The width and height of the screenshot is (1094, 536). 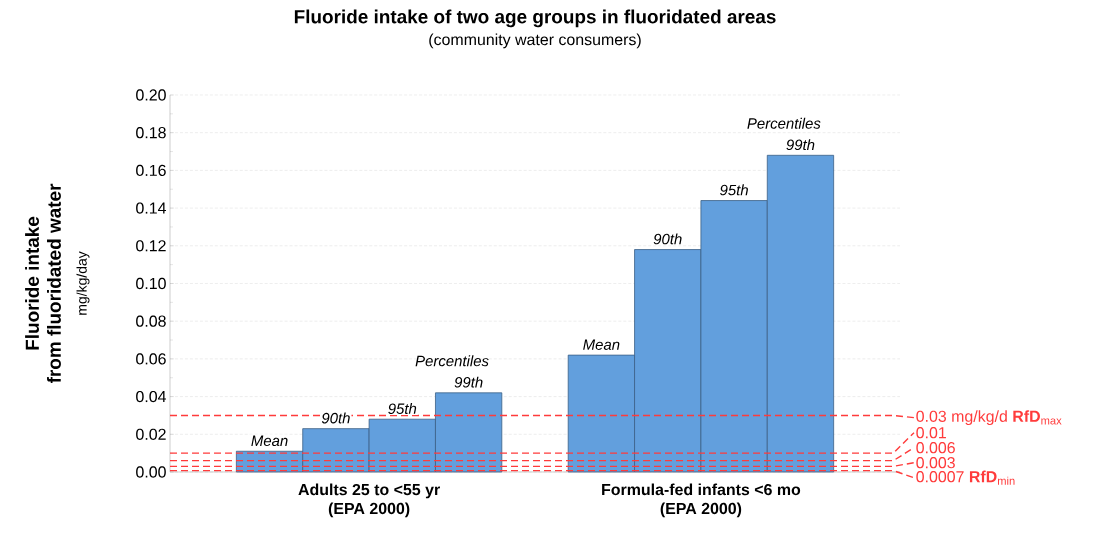 I want to click on series-label: 90th, so click(x=335, y=418).